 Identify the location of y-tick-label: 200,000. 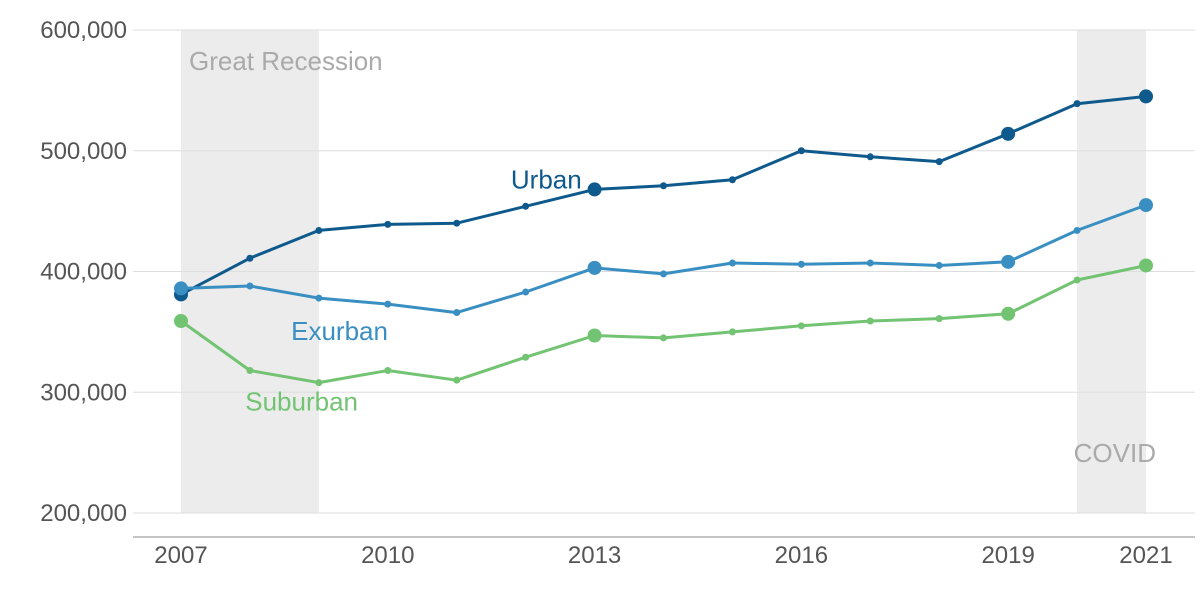
(83, 513).